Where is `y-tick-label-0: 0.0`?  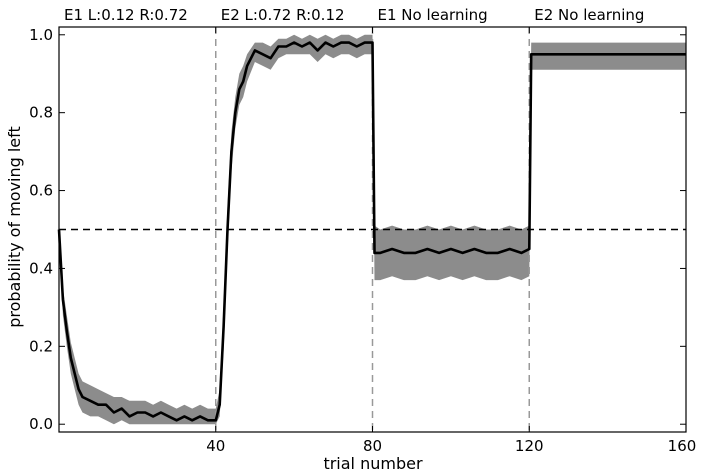
y-tick-label-0: 0.0 is located at coordinates (41, 424).